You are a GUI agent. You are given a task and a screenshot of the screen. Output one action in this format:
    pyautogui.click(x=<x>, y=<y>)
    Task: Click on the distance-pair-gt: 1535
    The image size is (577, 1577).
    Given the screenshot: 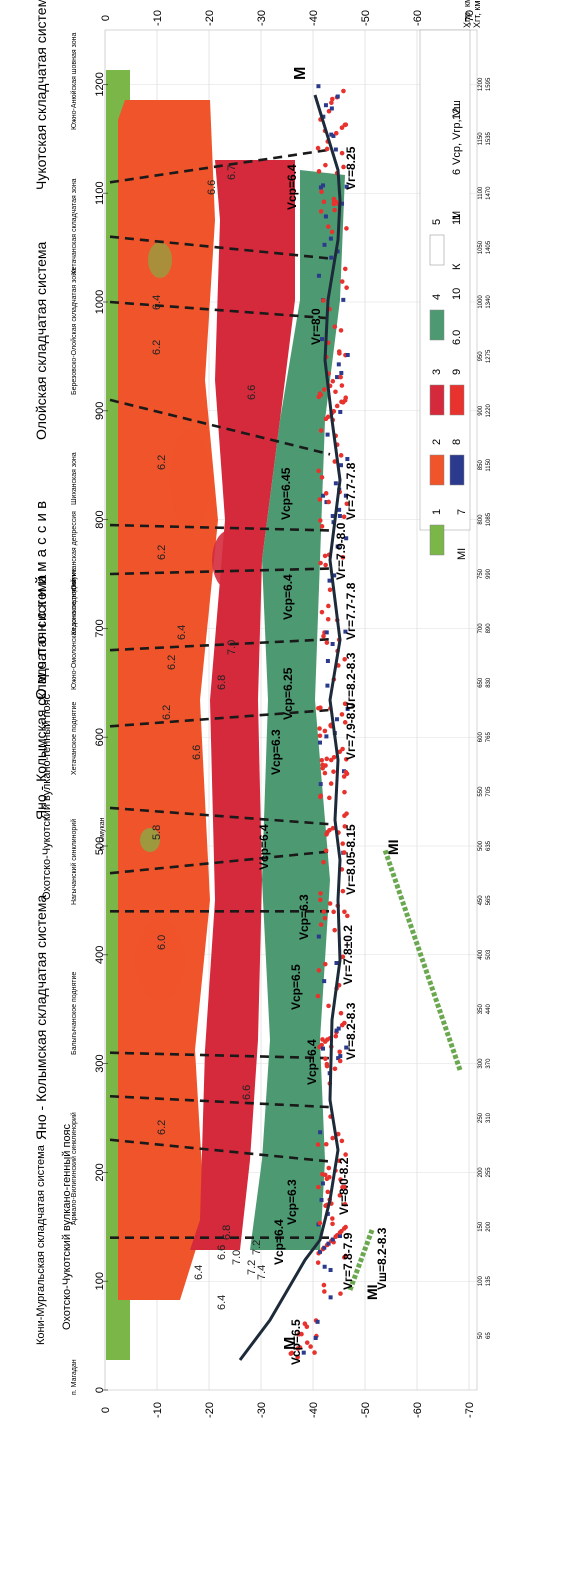 What is the action you would take?
    pyautogui.click(x=489, y=138)
    